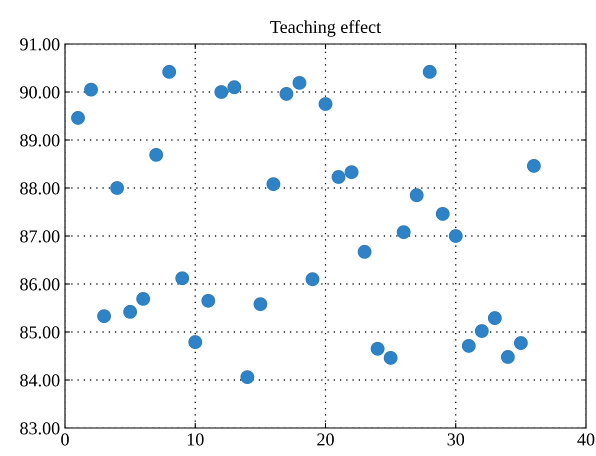 This screenshot has width=596, height=456. I want to click on y-tick-label: 87.00, so click(40, 236).